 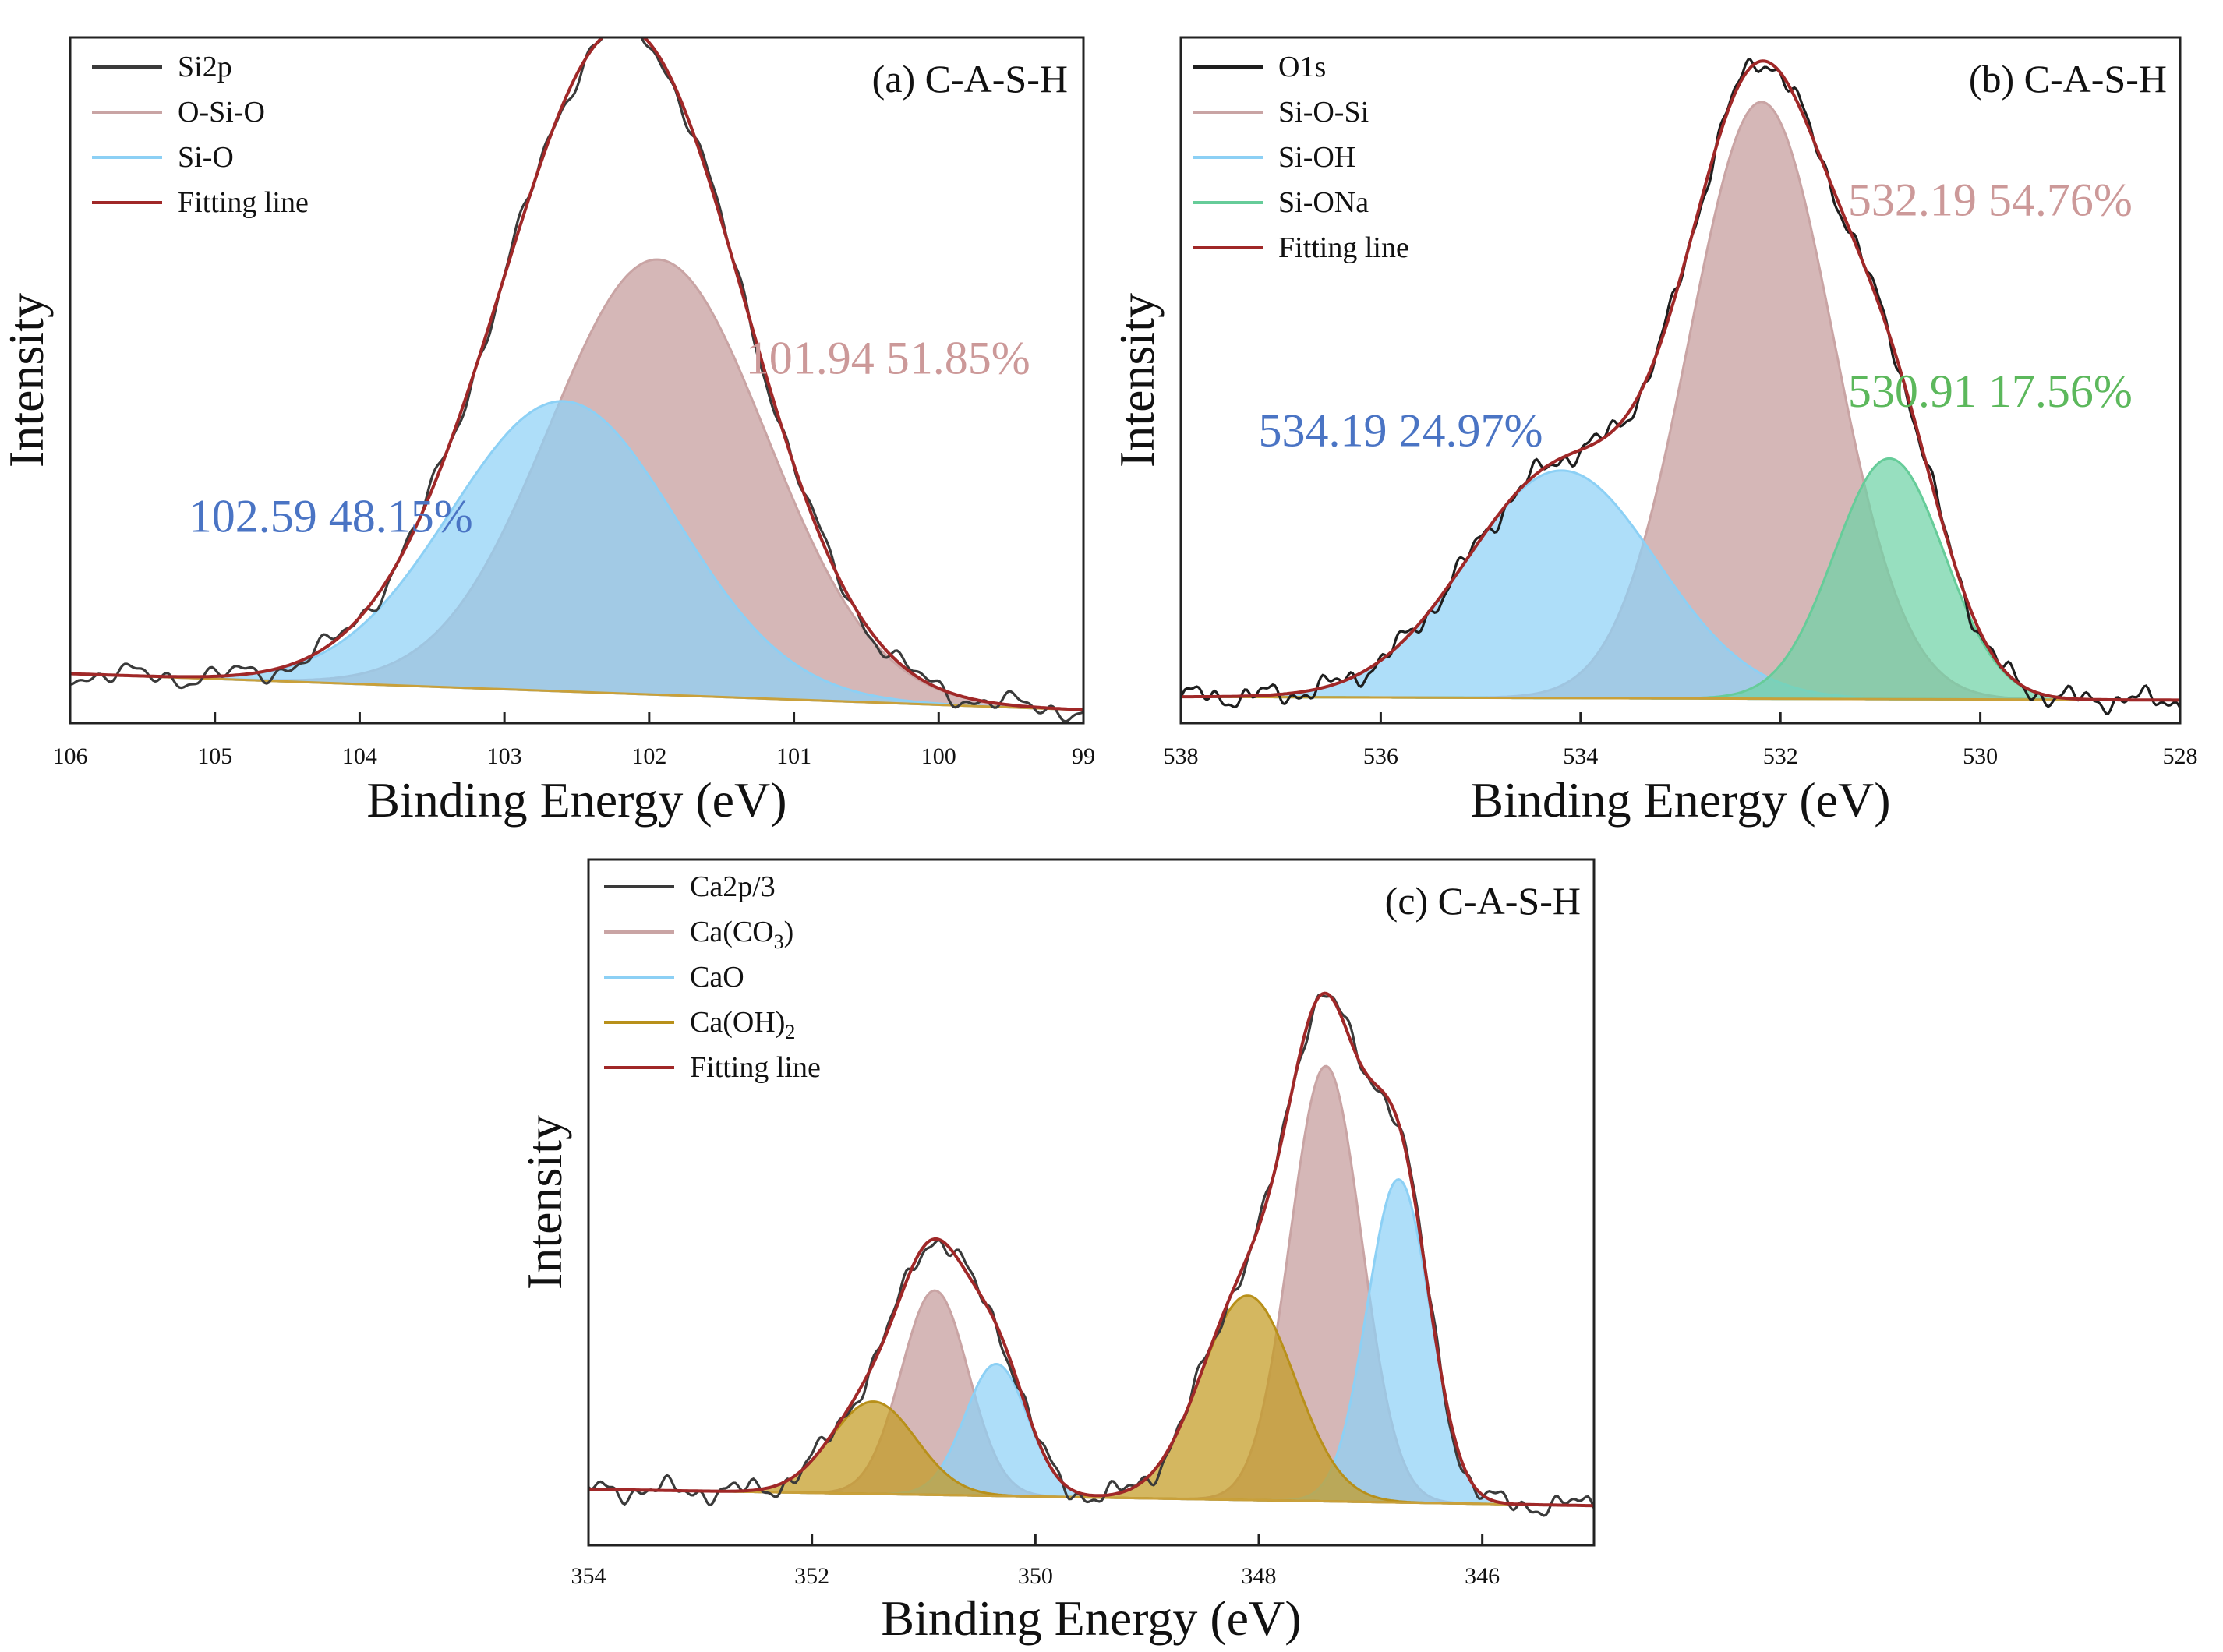 What do you see at coordinates (1483, 901) in the screenshot?
I see `panel-title: (c) C-A-S-H` at bounding box center [1483, 901].